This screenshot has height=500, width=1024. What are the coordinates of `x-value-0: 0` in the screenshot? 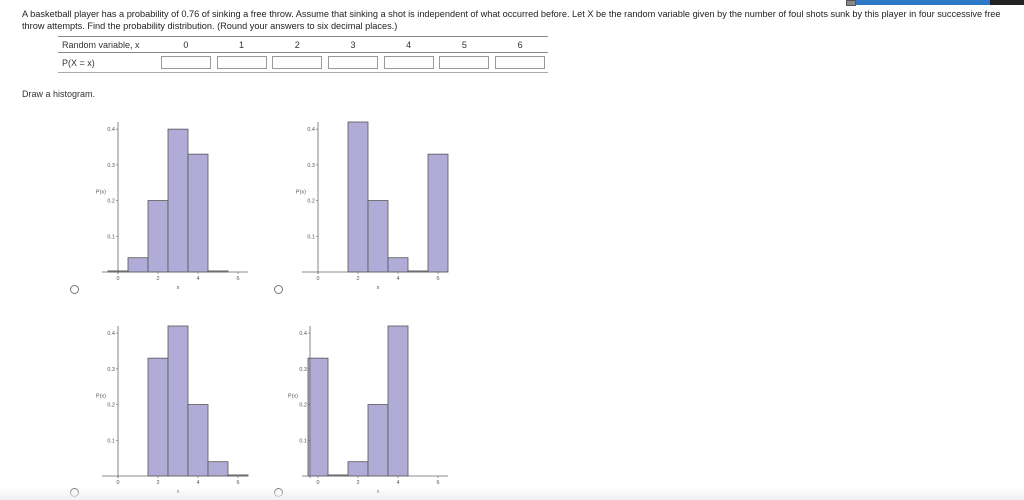 It's located at (186, 44).